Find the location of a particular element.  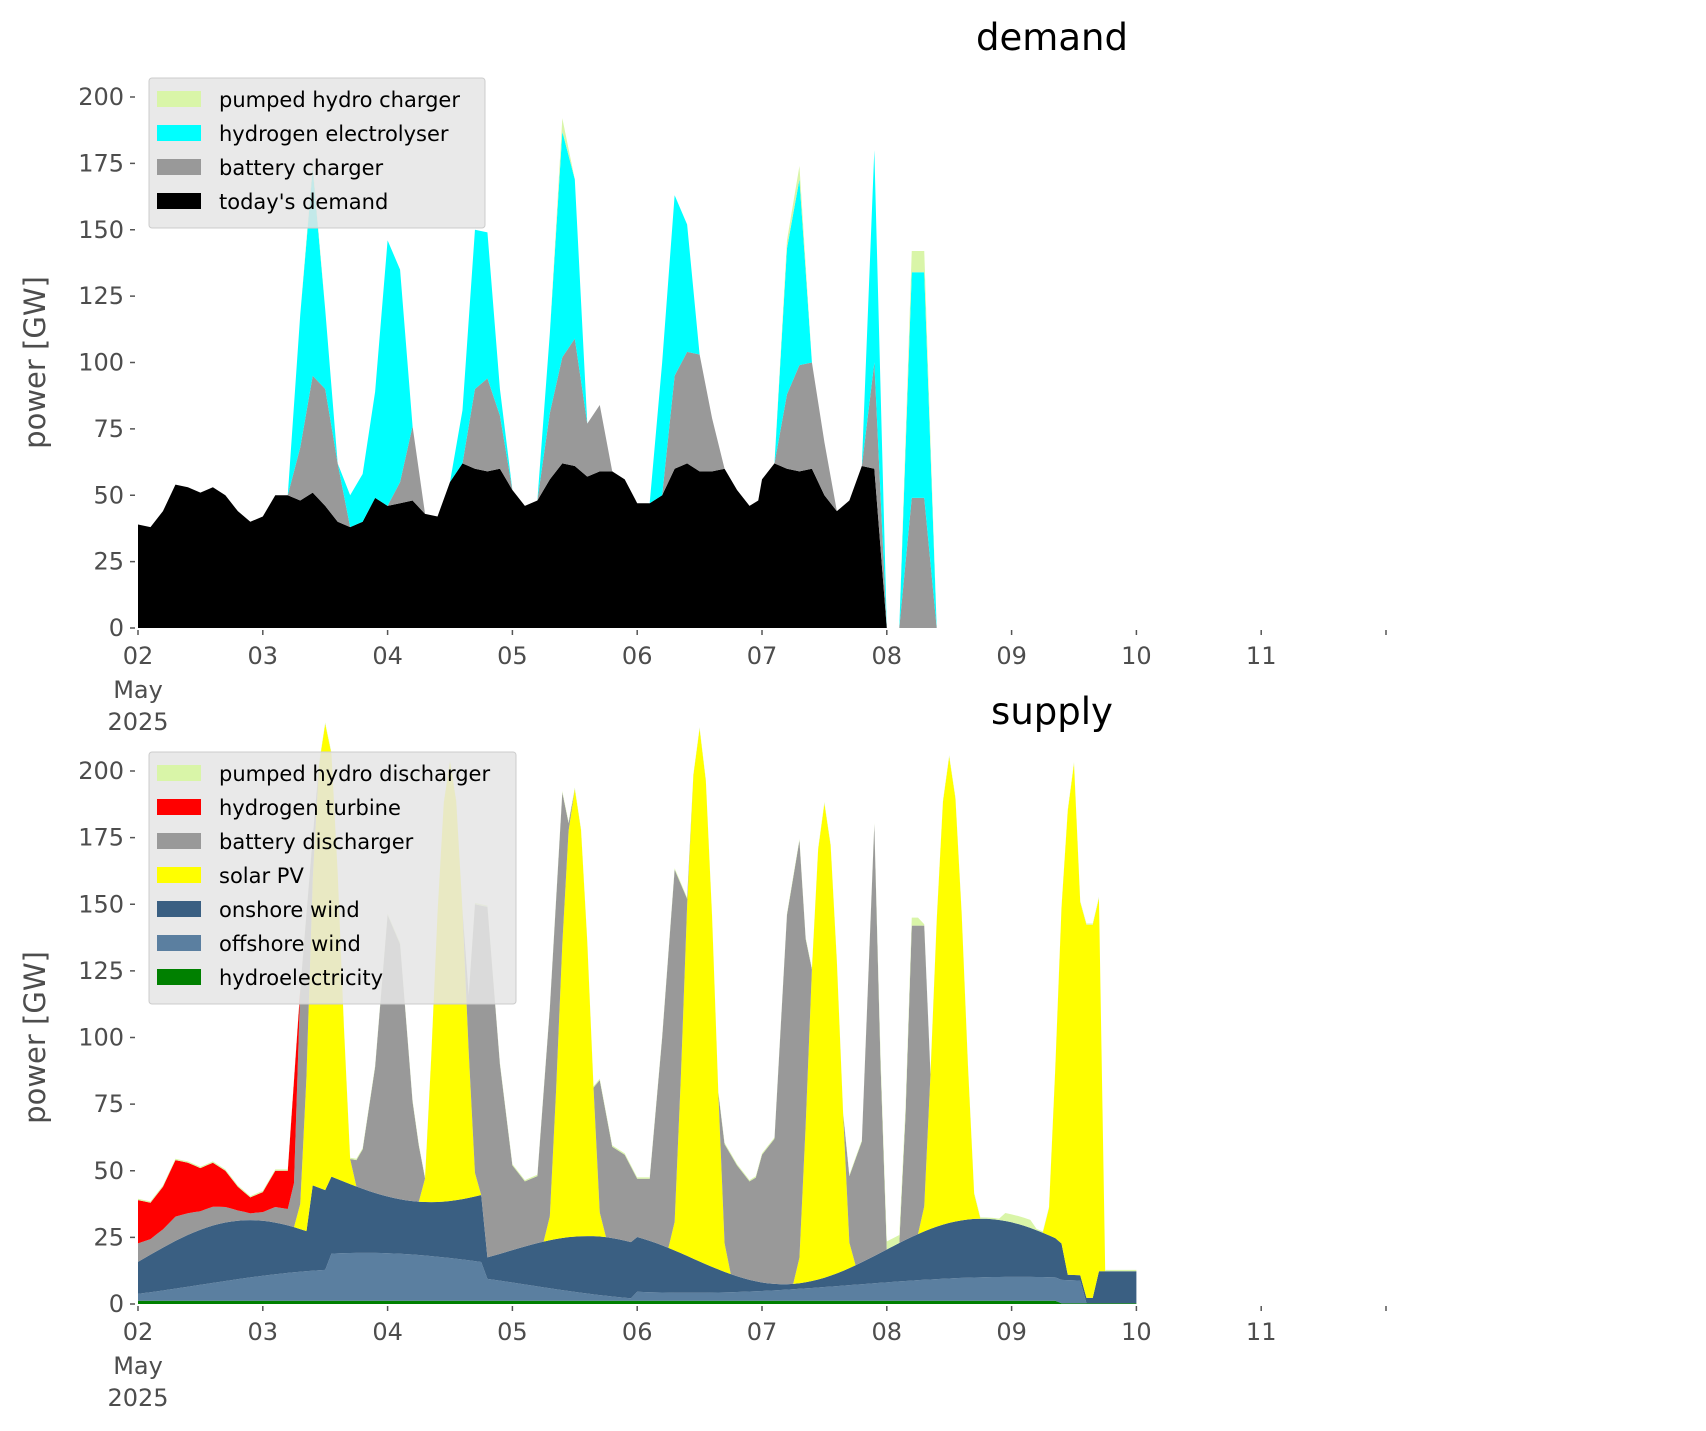

legend-label: hydrogen electrolyser is located at coordinates (334, 134).